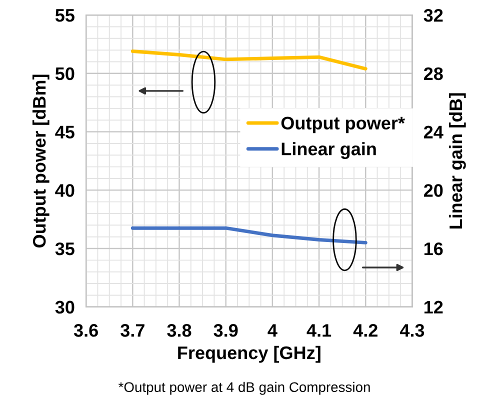  What do you see at coordinates (64, 190) in the screenshot?
I see `y-tick-label: 40` at bounding box center [64, 190].